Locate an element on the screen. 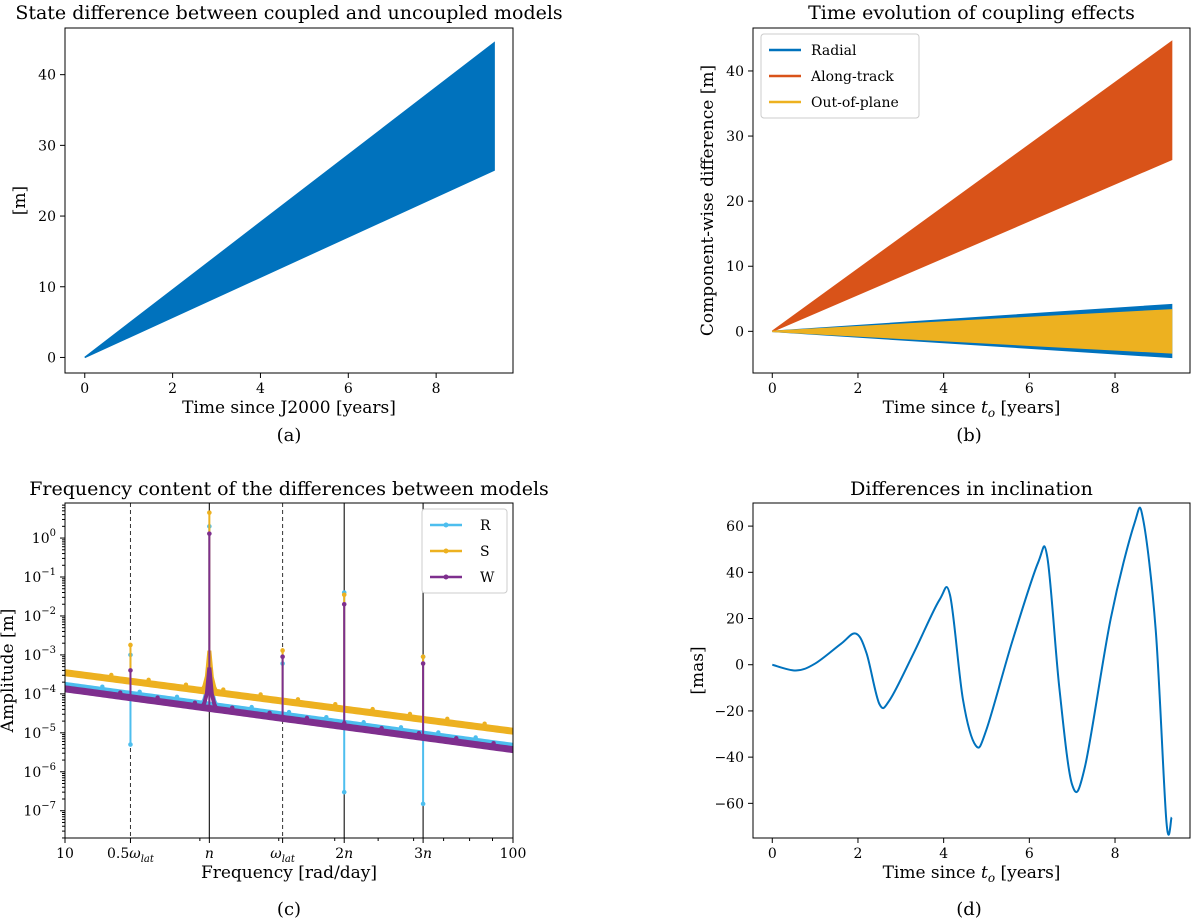 This screenshot has height=922, width=1200. legend-entry-label: Along-track is located at coordinates (852, 77).